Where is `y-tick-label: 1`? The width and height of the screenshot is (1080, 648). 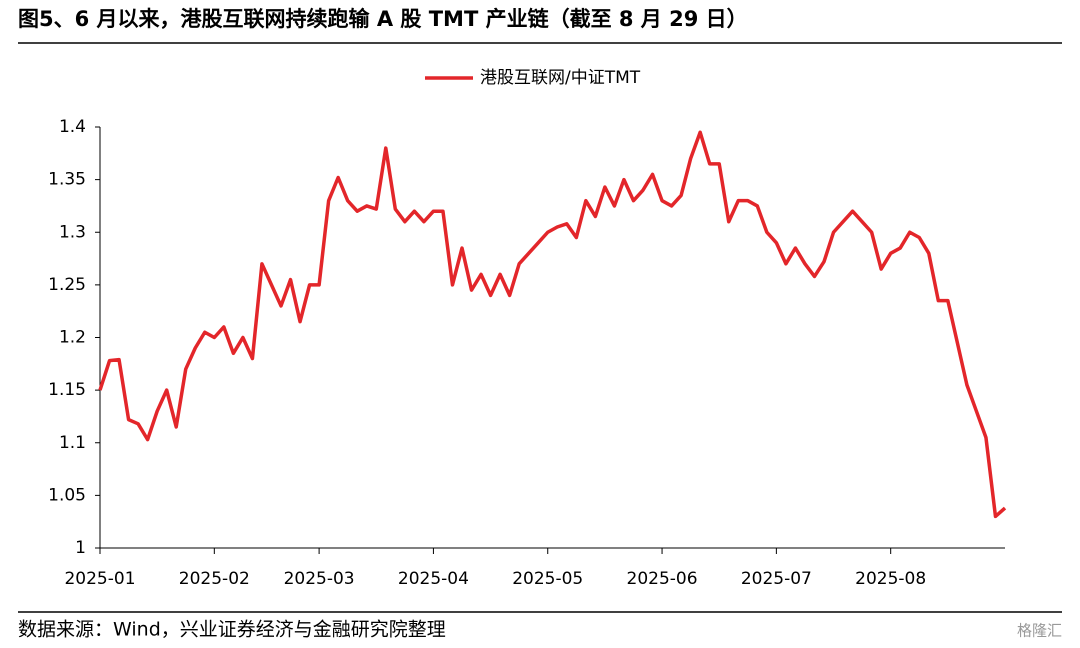
y-tick-label: 1 is located at coordinates (80, 548).